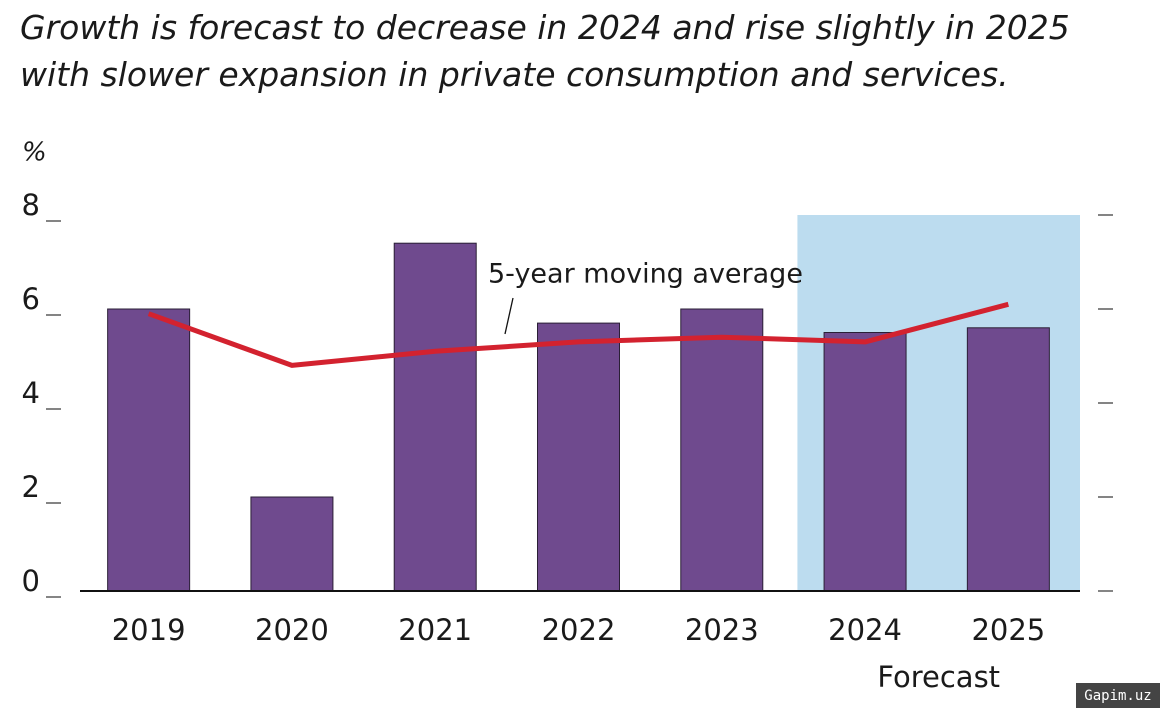 The image size is (1164, 712). Describe the element at coordinates (938, 677) in the screenshot. I see `forecast-label: Forecast` at that location.